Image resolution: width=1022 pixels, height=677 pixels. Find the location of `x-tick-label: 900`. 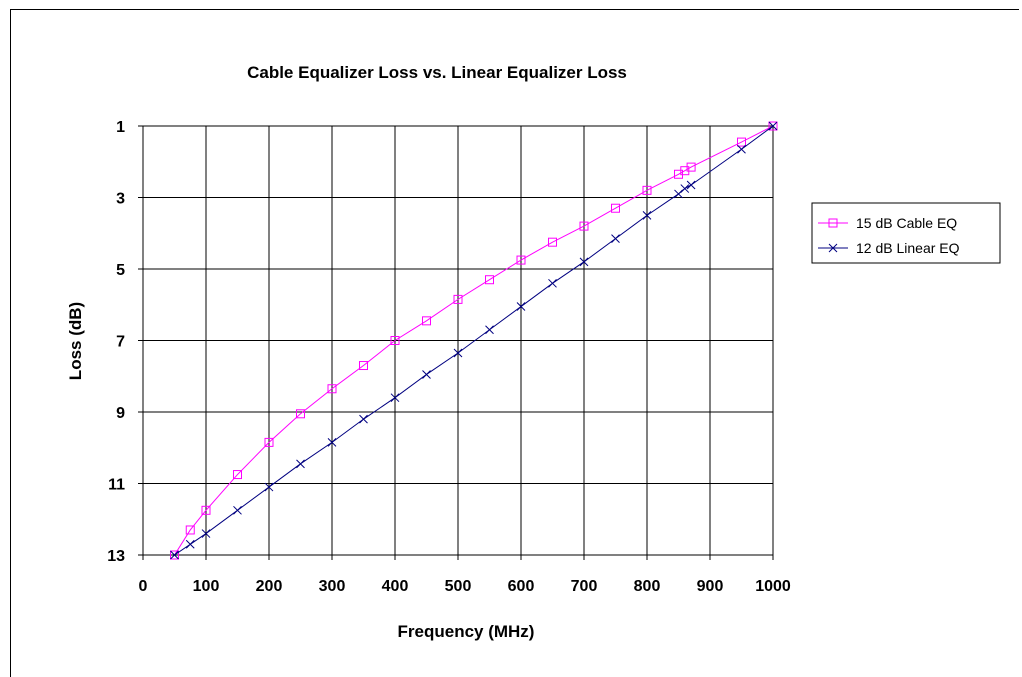

x-tick-label: 900 is located at coordinates (710, 586).